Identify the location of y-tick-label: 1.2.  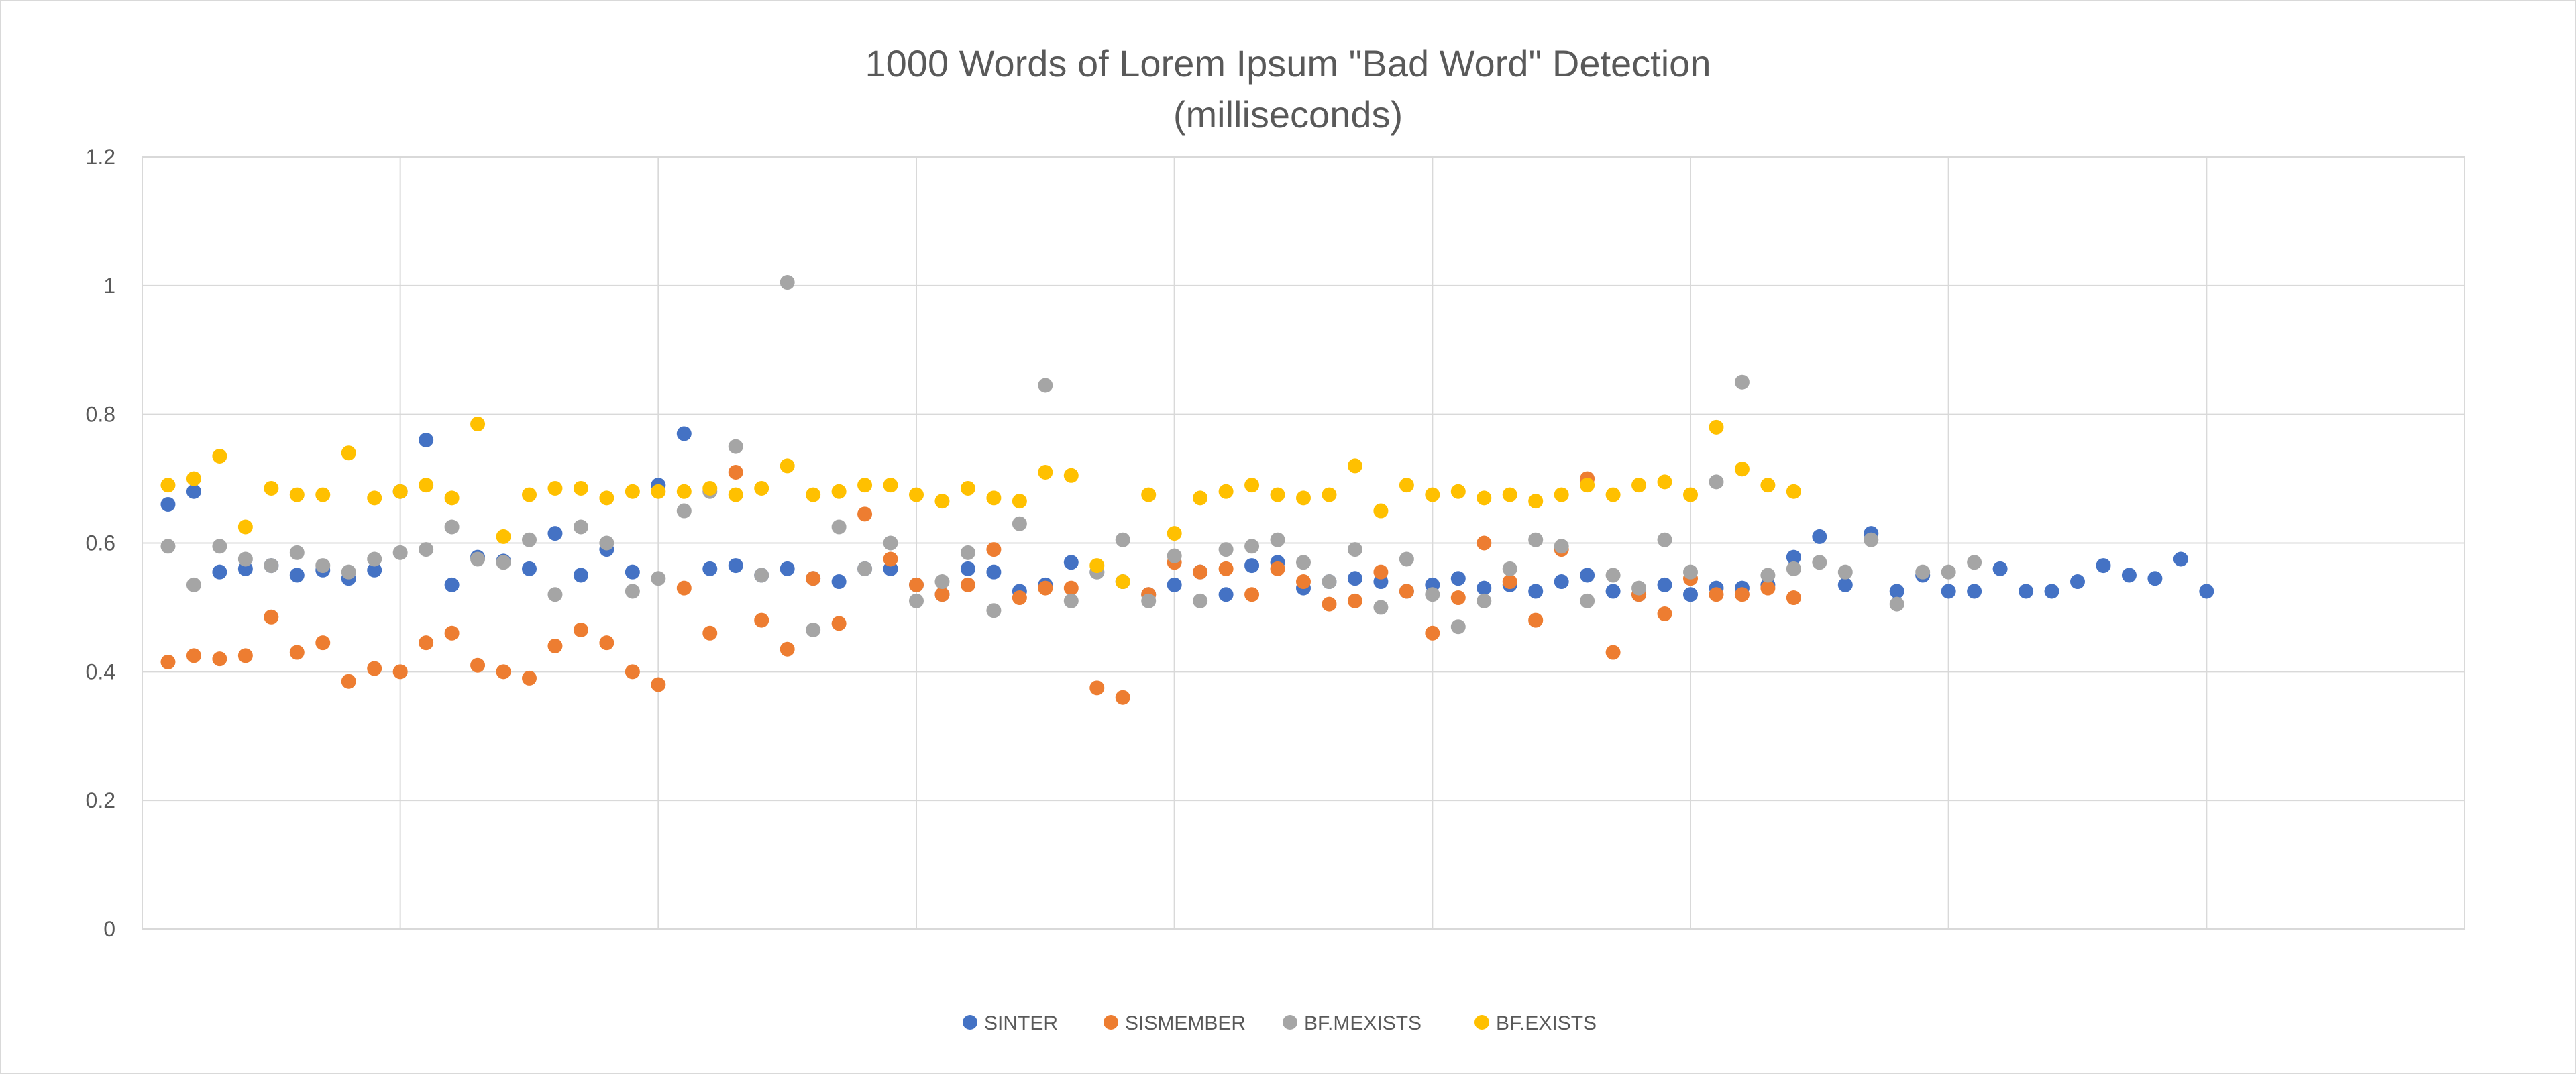
(100, 157).